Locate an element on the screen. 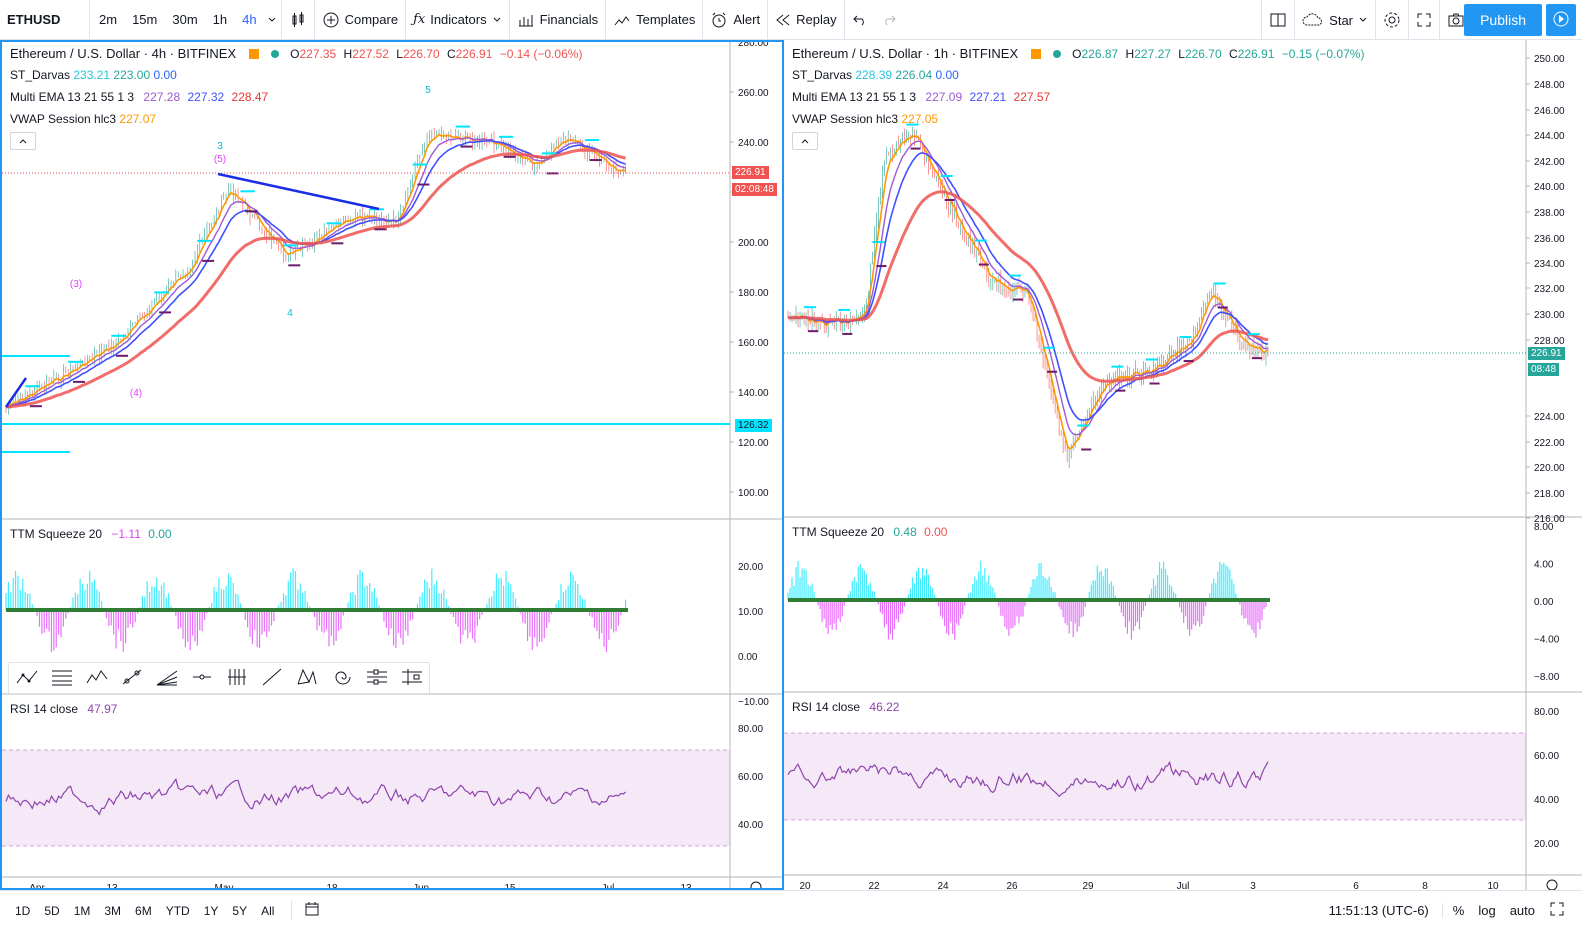 The image size is (1582, 938). symbol-search: ETHUSD is located at coordinates (45, 20).